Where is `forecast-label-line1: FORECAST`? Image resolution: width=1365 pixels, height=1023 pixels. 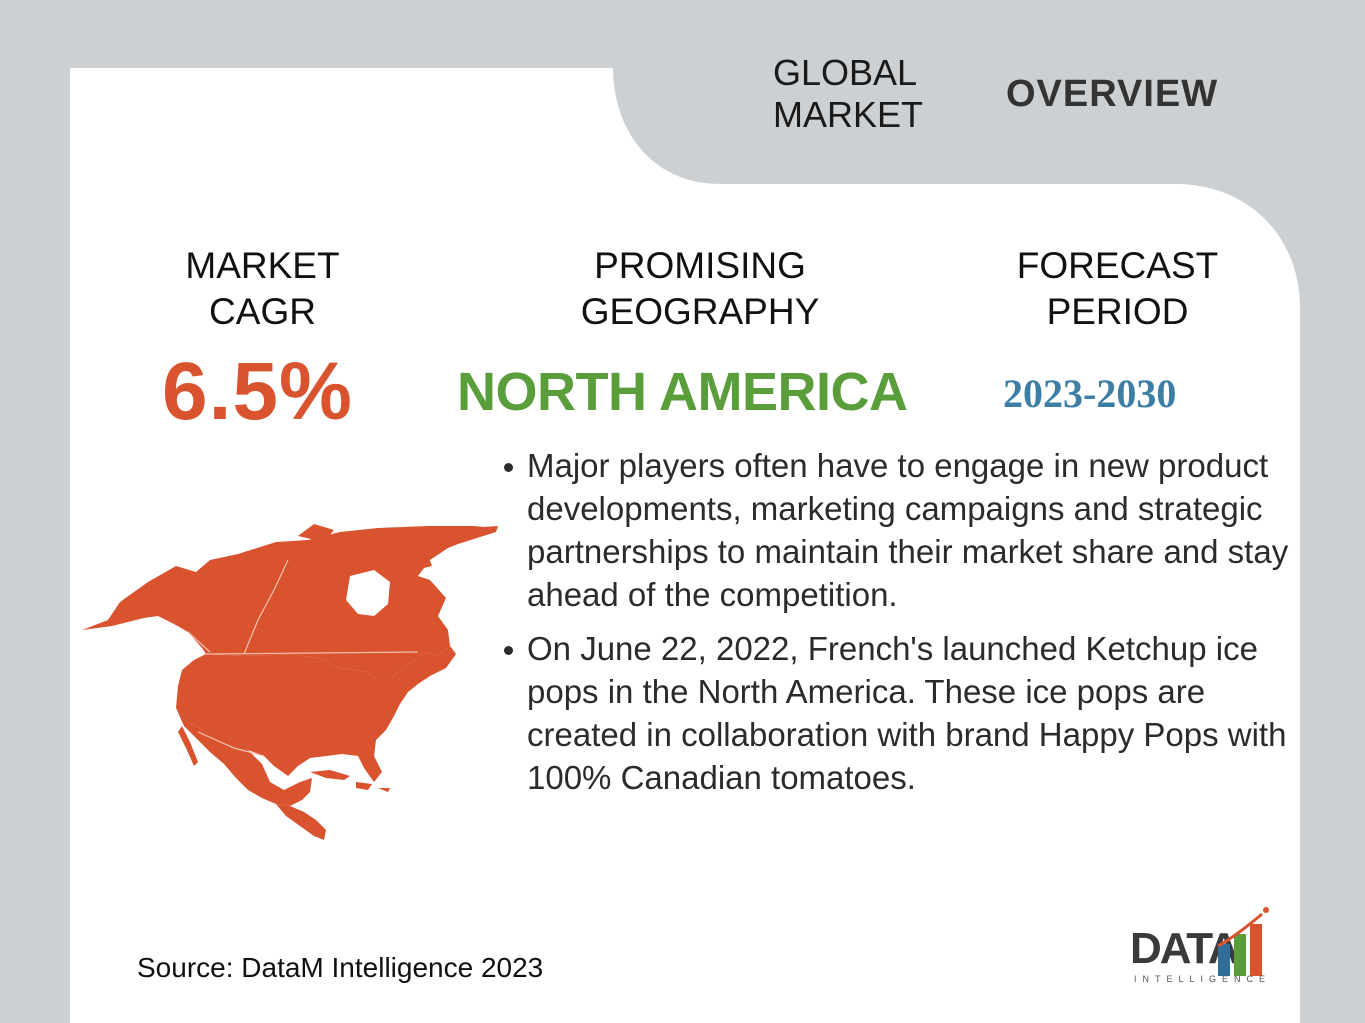 forecast-label-line1: FORECAST is located at coordinates (1117, 265).